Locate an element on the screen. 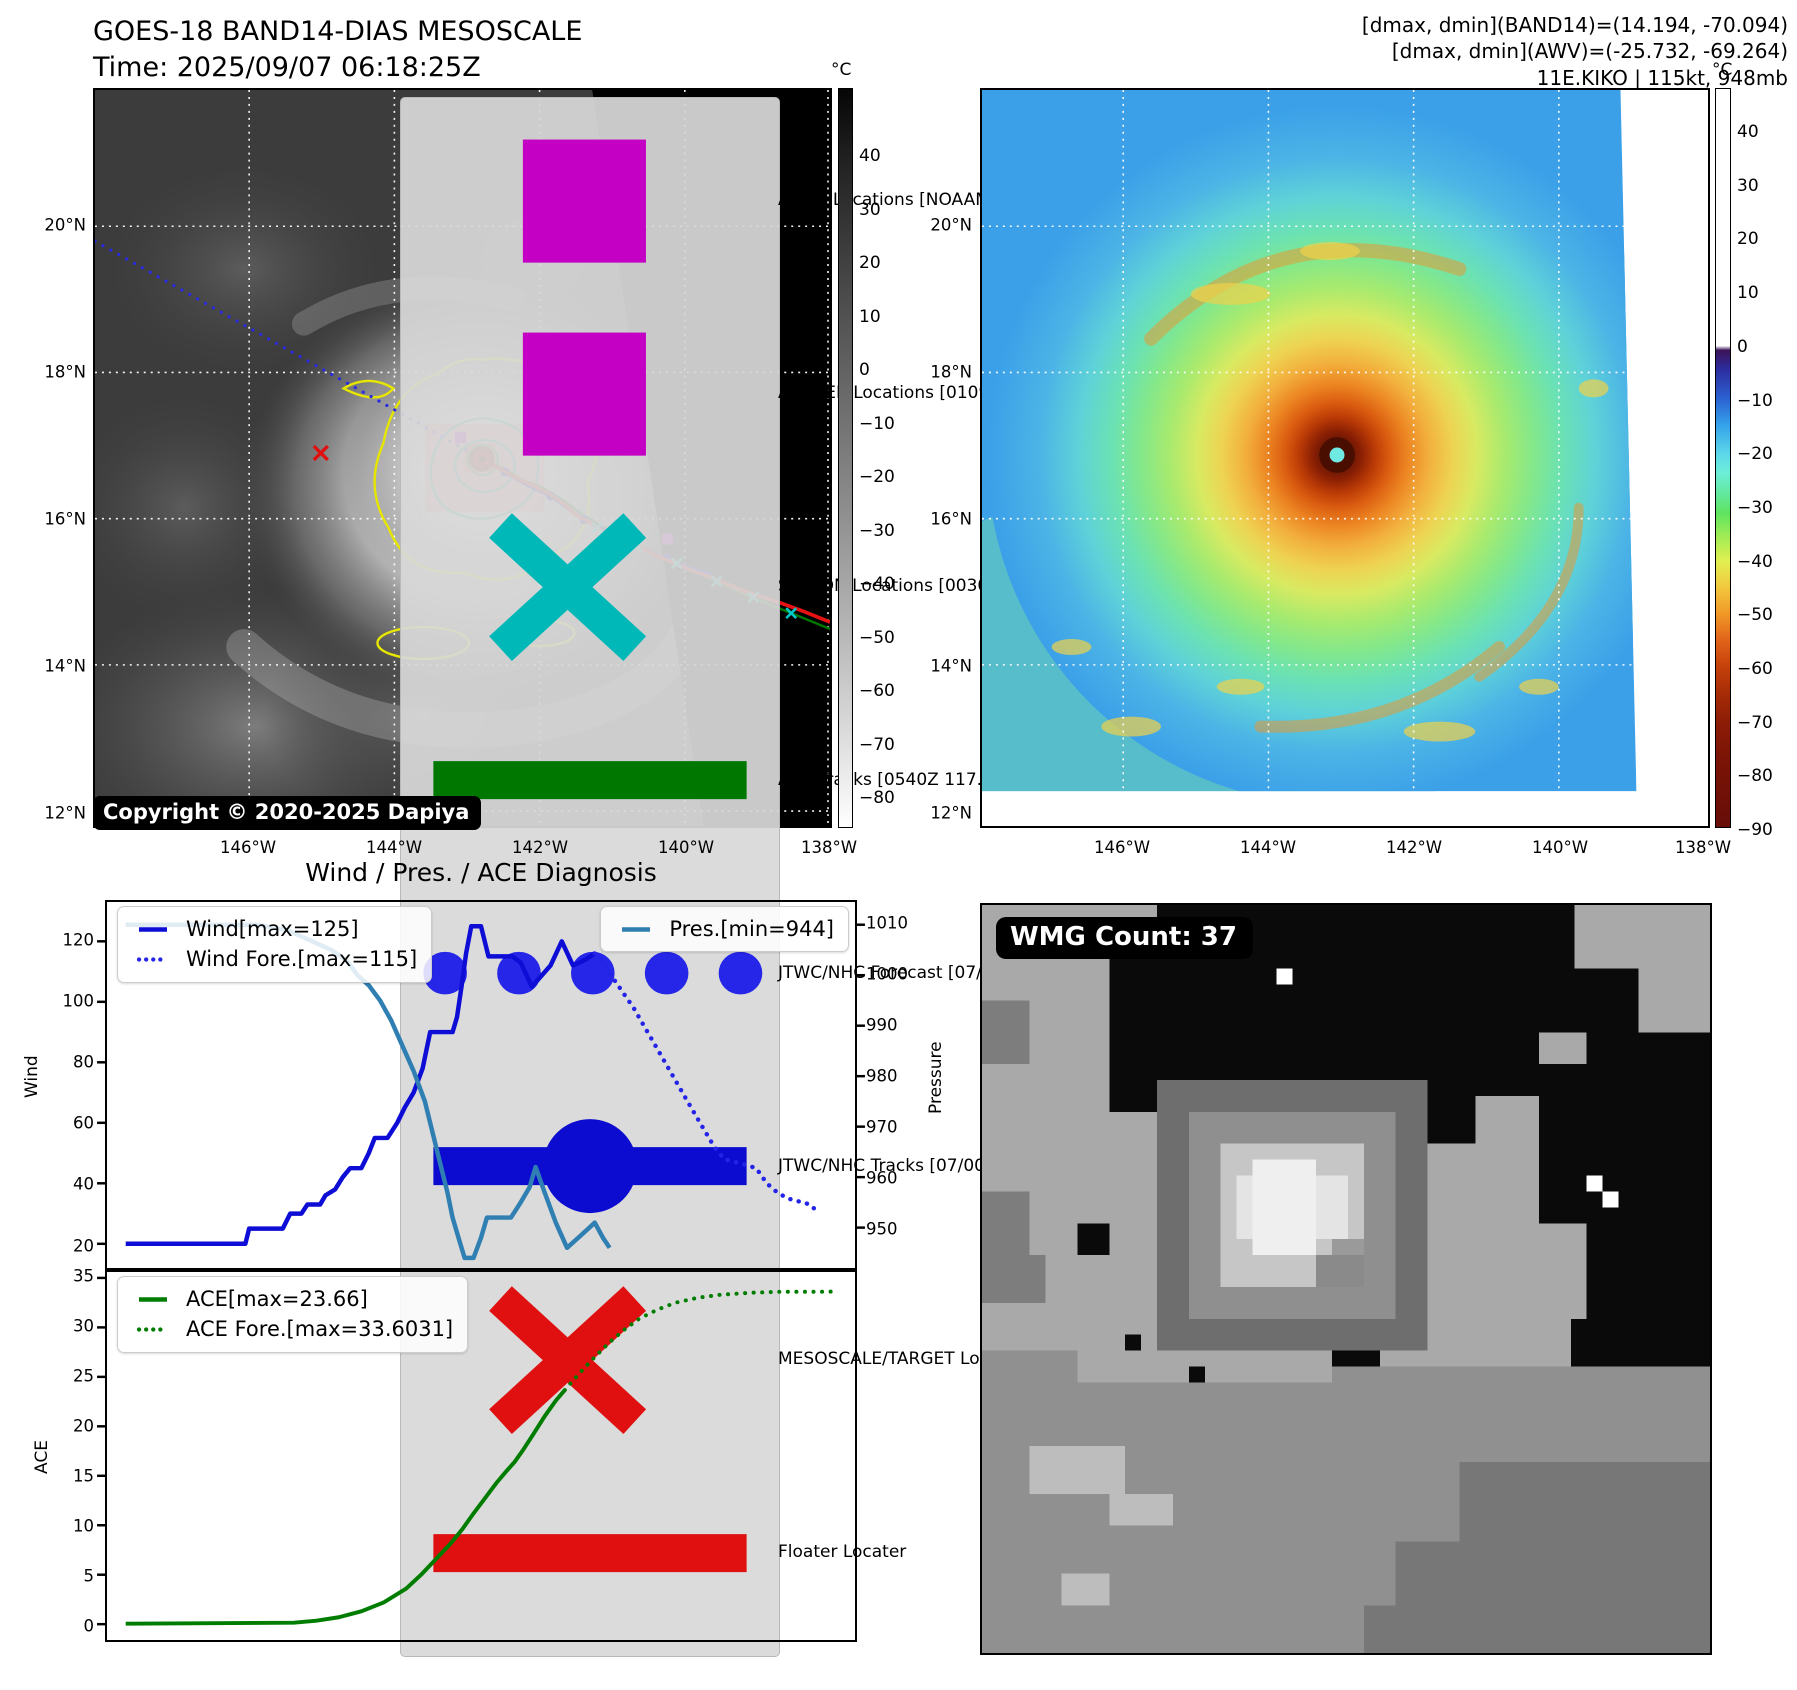  series-ACE[max=23.66] is located at coordinates (346, 1507).